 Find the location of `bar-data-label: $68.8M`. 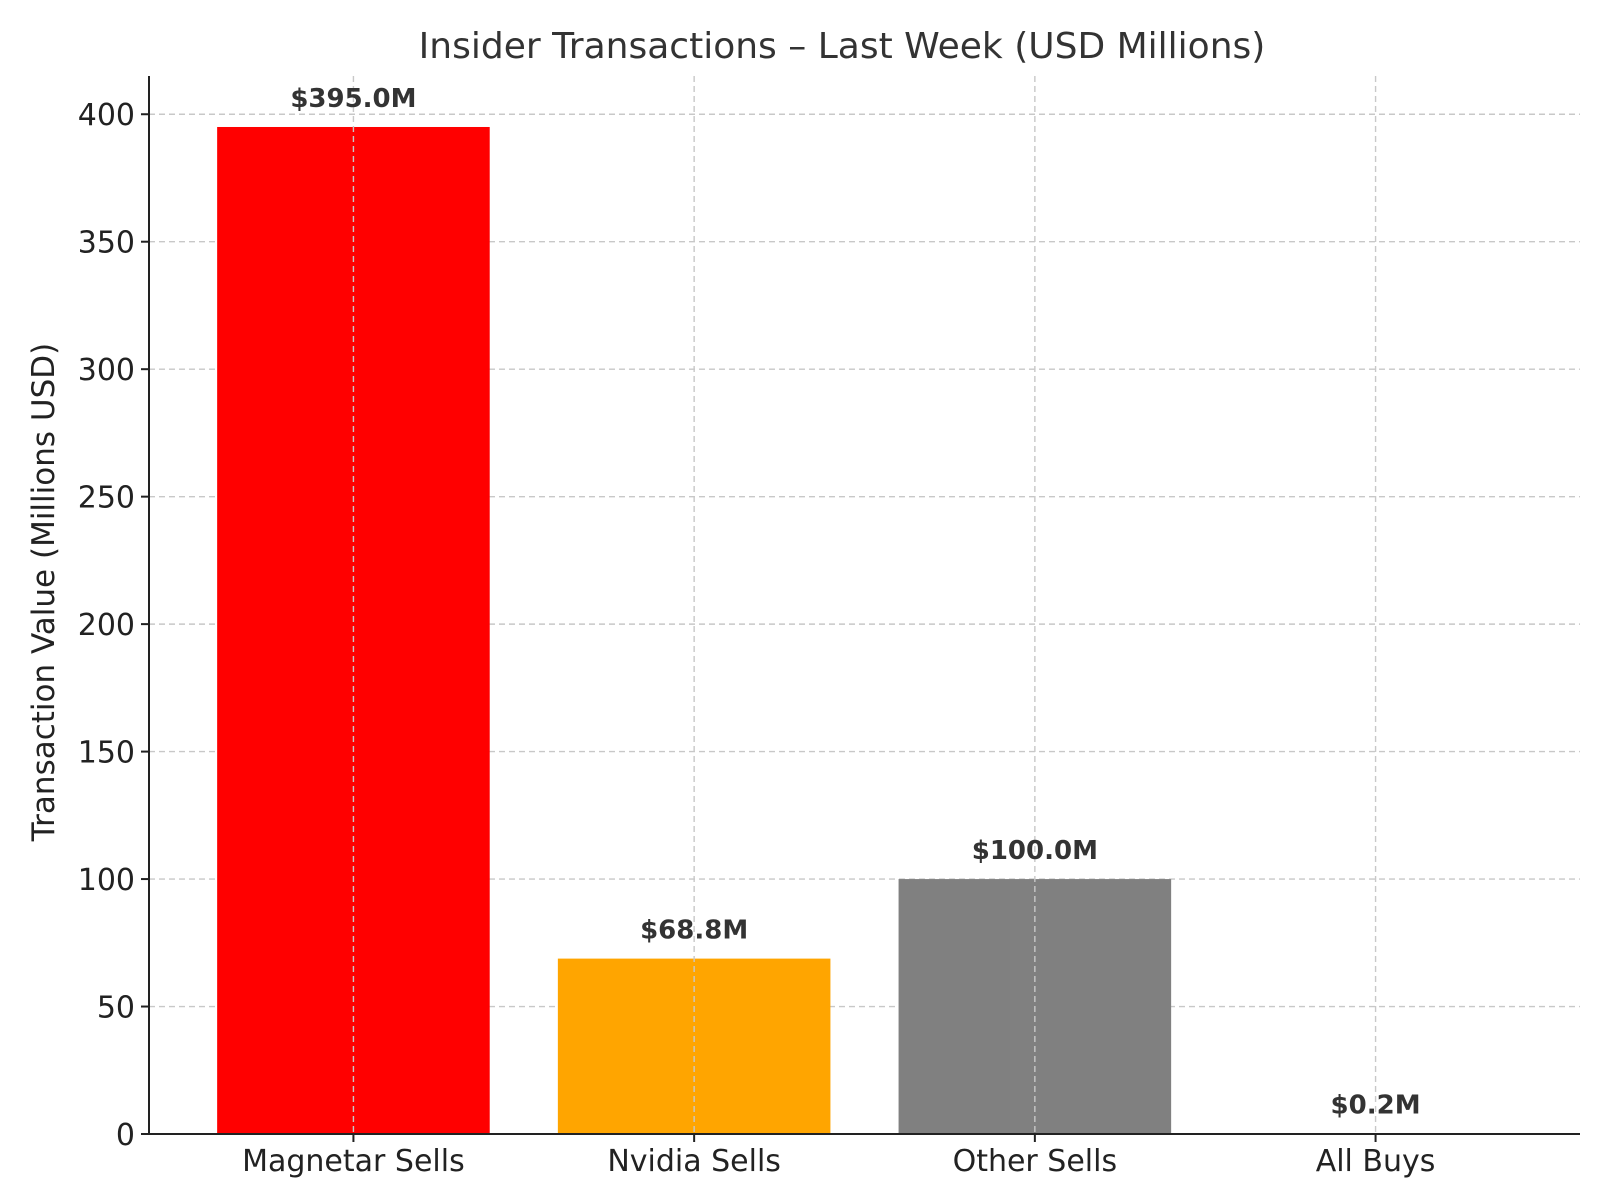

bar-data-label: $68.8M is located at coordinates (694, 931).